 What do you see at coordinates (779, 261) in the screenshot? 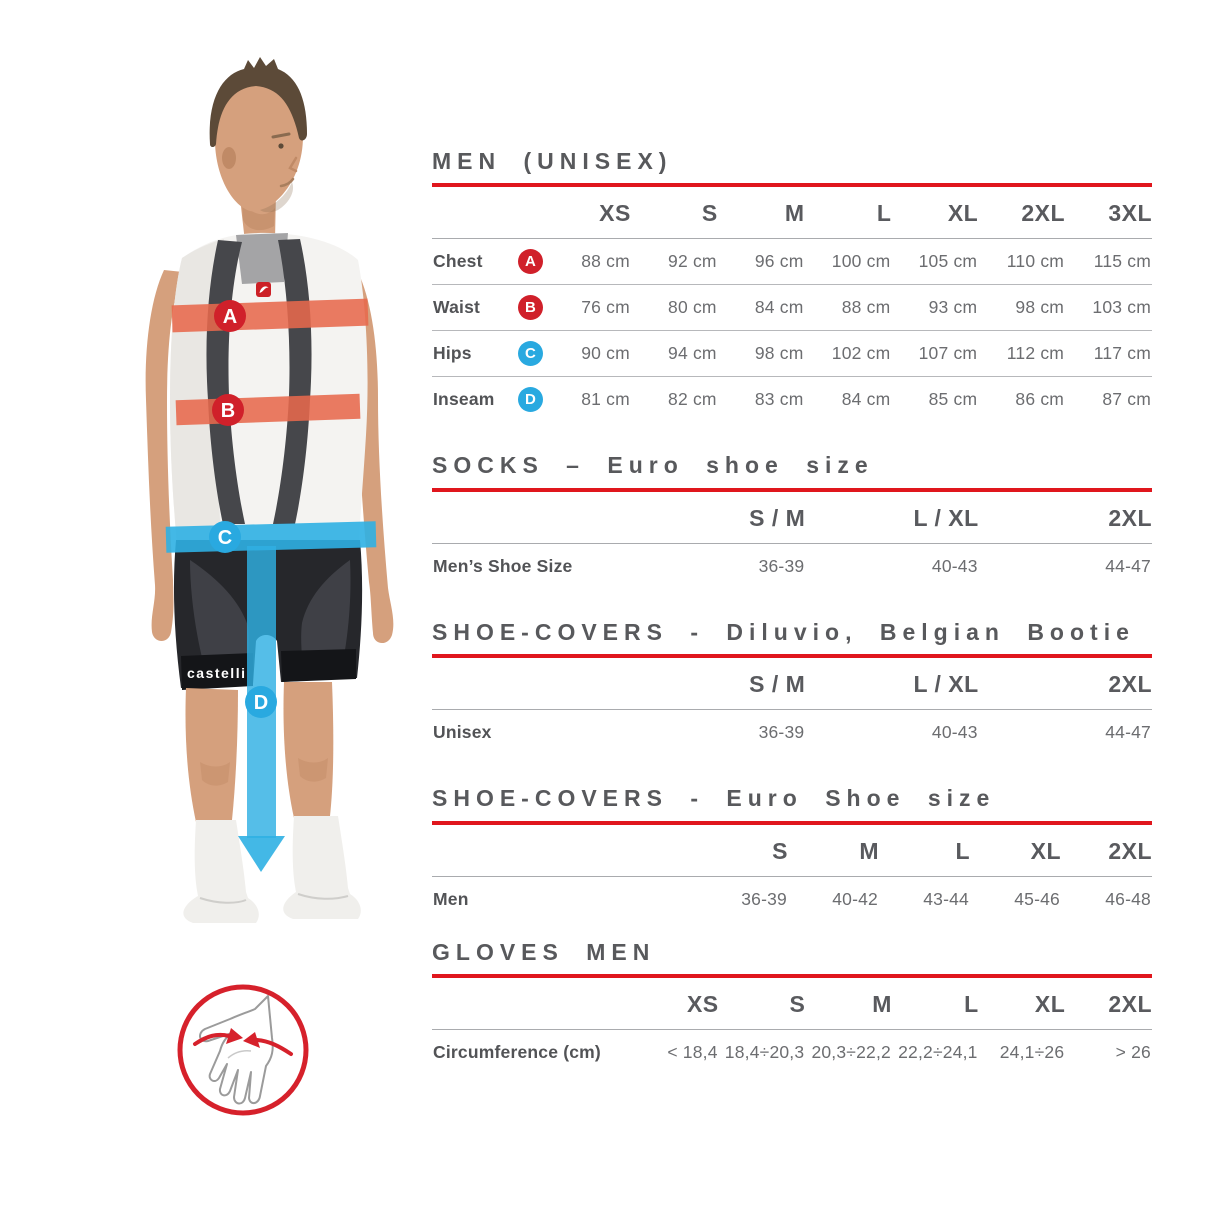
I see `cell: 96 cm` at bounding box center [779, 261].